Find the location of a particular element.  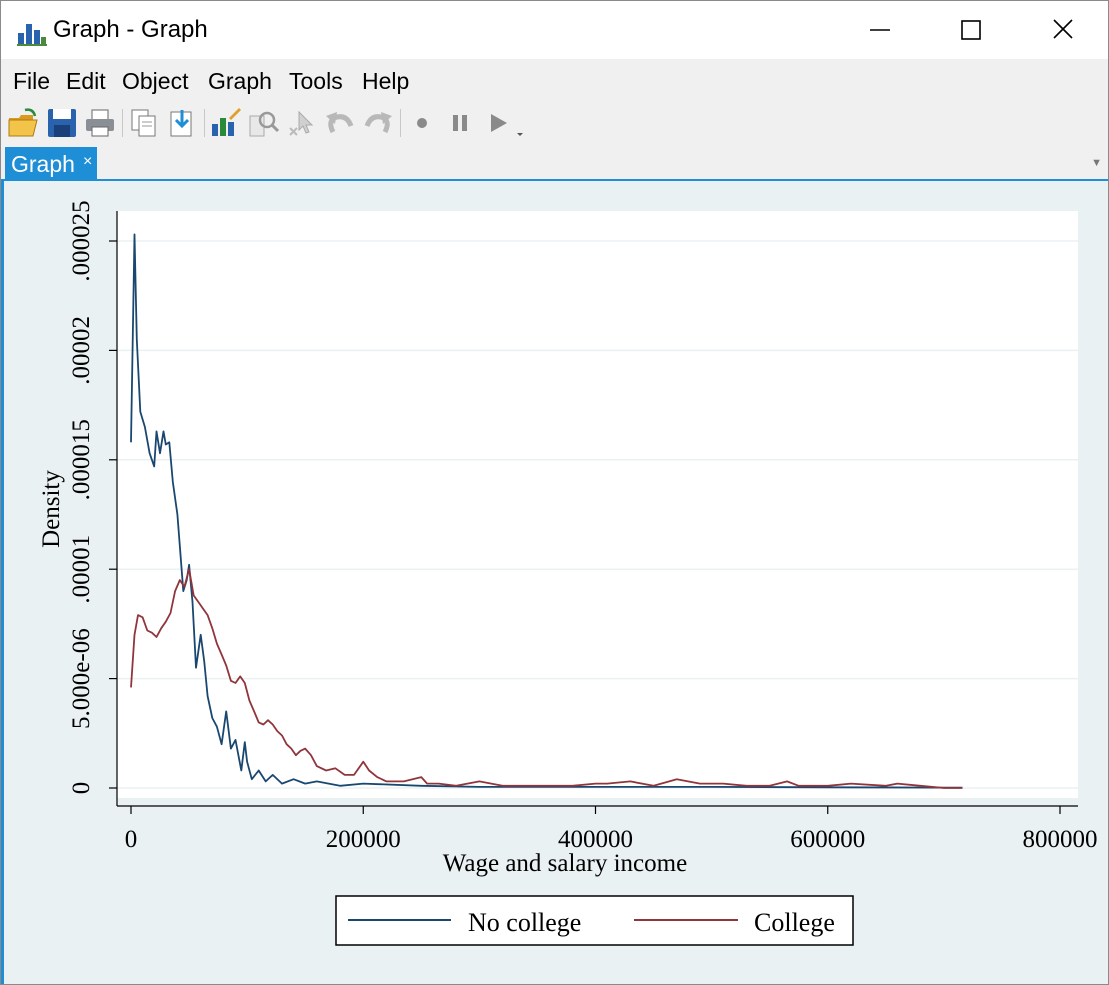

undo-icon is located at coordinates (340, 123).